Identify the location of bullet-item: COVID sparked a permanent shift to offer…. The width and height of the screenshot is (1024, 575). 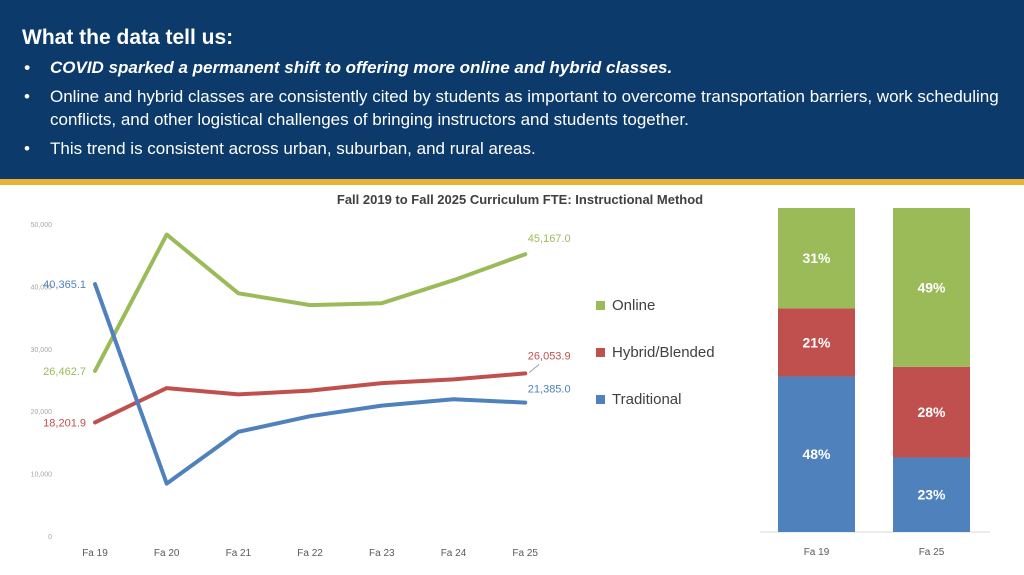
(517, 67).